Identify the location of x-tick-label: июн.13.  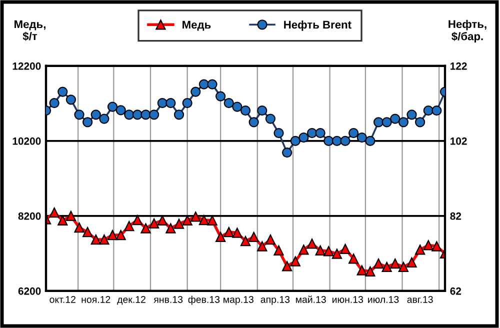
(347, 299).